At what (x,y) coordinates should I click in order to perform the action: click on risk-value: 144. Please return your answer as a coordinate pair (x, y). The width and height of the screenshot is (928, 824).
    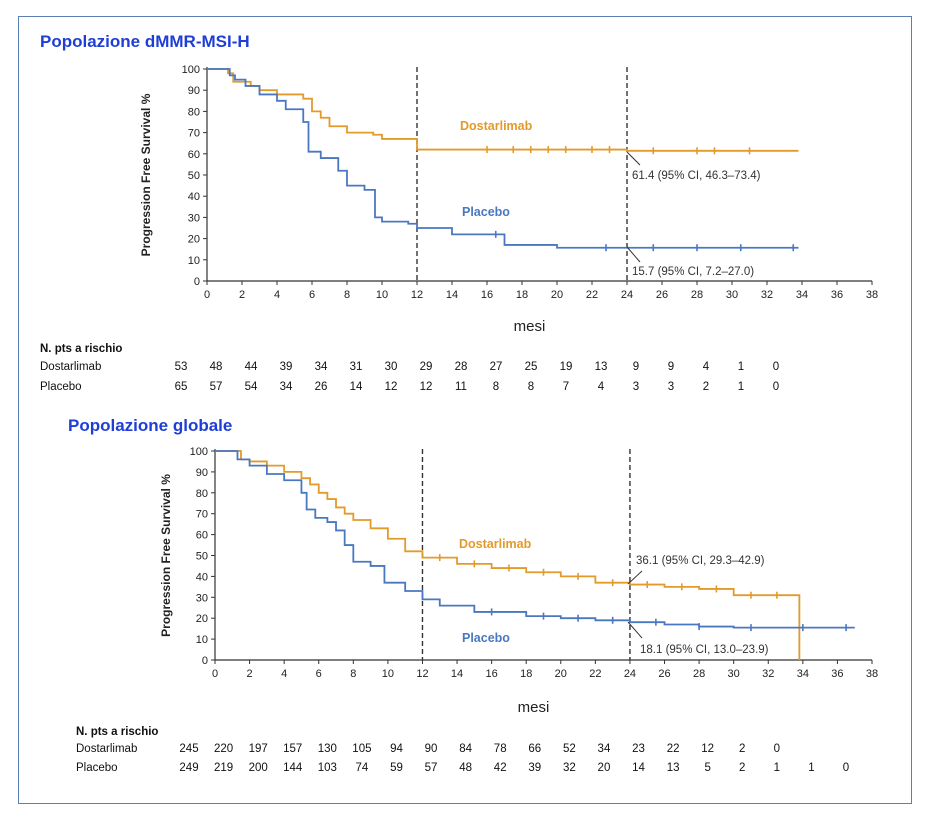
    Looking at the image, I should click on (293, 768).